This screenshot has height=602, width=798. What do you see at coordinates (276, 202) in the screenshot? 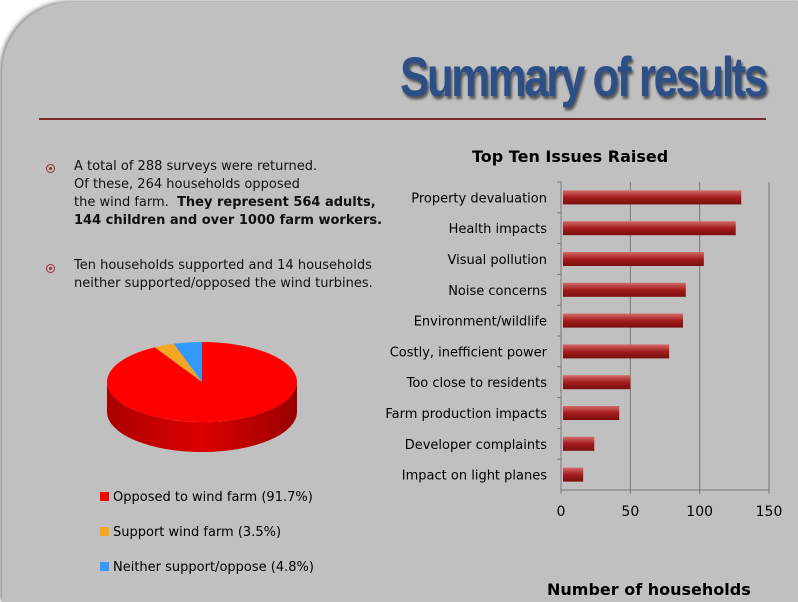
I see `bullet-bold: They represent 564 adults,` at bounding box center [276, 202].